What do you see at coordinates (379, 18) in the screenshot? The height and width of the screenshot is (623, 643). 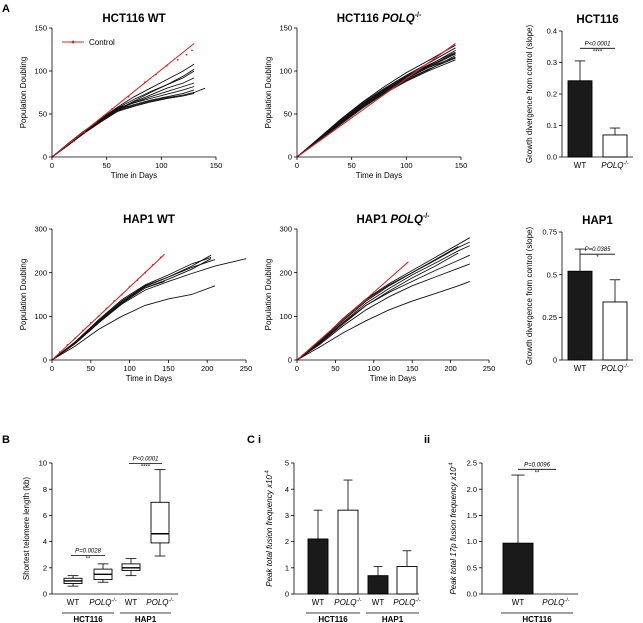 I see `chart-title: HCT116 POLQ-/-` at bounding box center [379, 18].